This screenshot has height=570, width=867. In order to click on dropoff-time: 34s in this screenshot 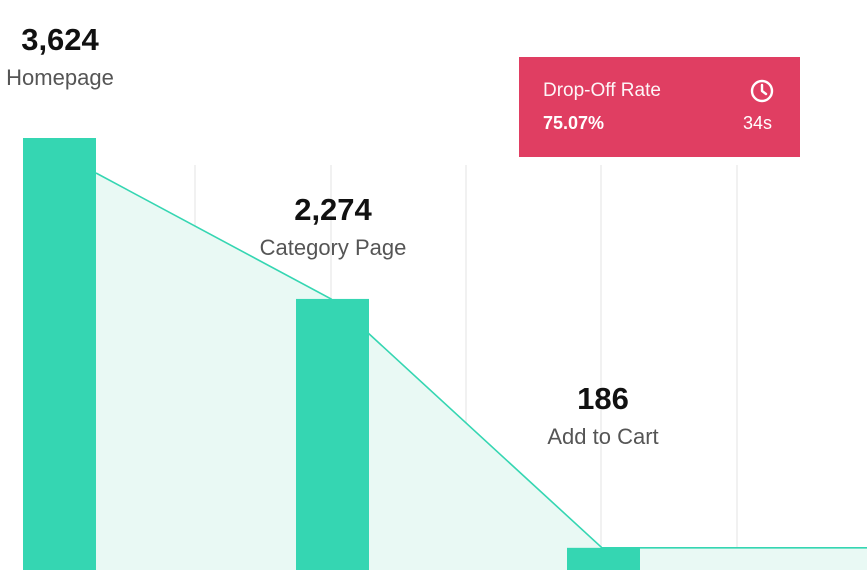, I will do `click(757, 123)`.